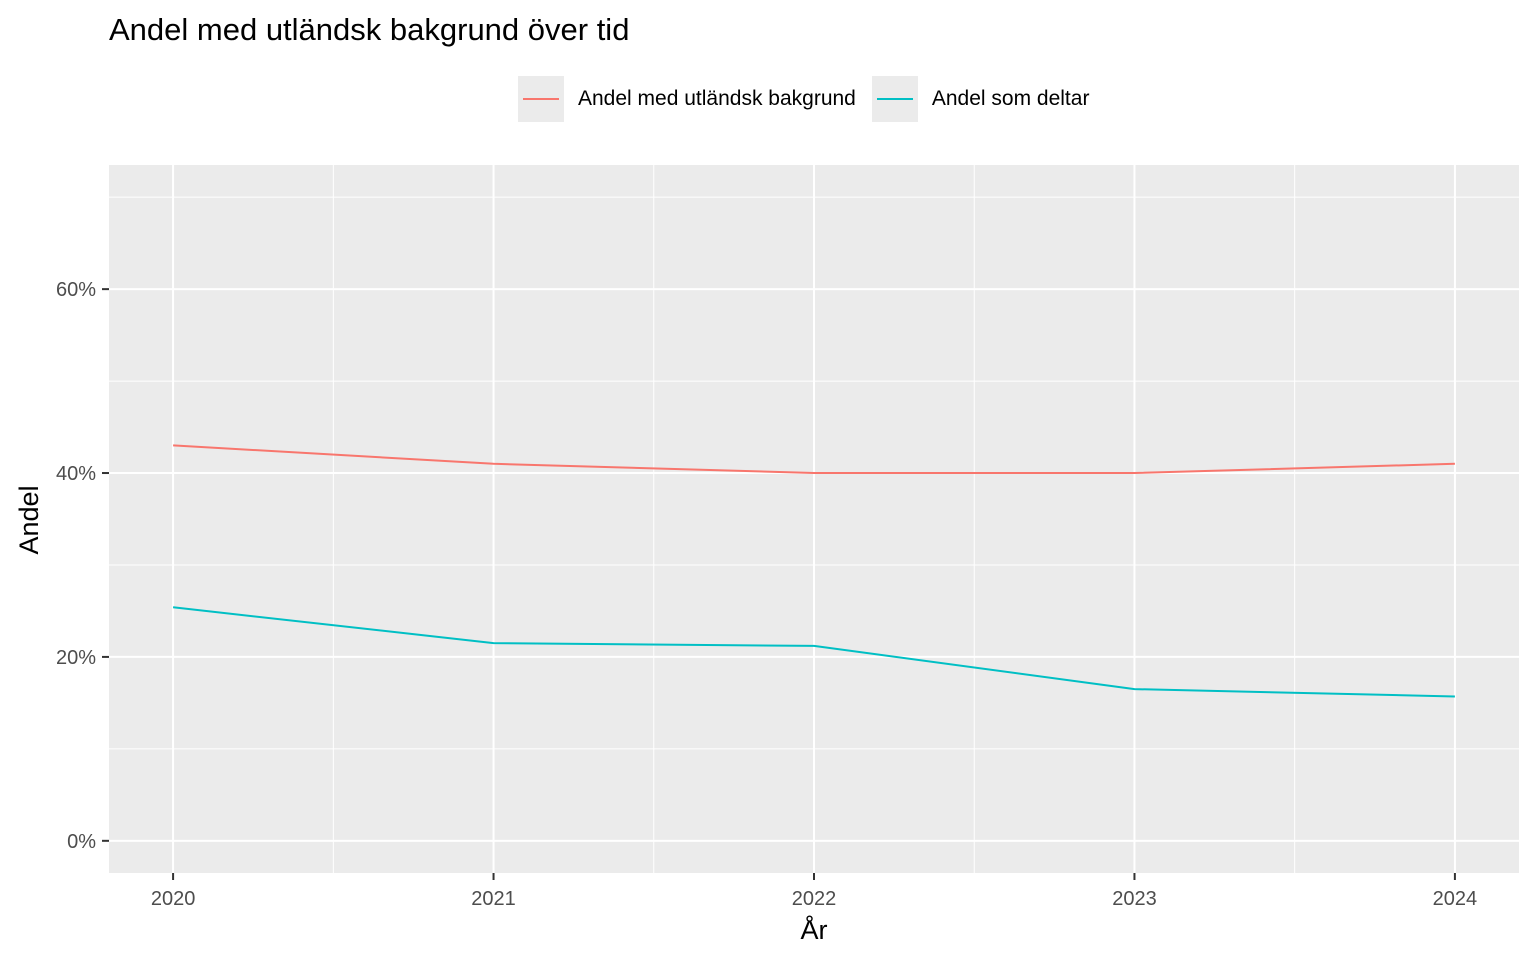 This screenshot has height=960, width=1536. I want to click on legend-label-utlandsk: Andel med utländsk bakgrund, so click(717, 98).